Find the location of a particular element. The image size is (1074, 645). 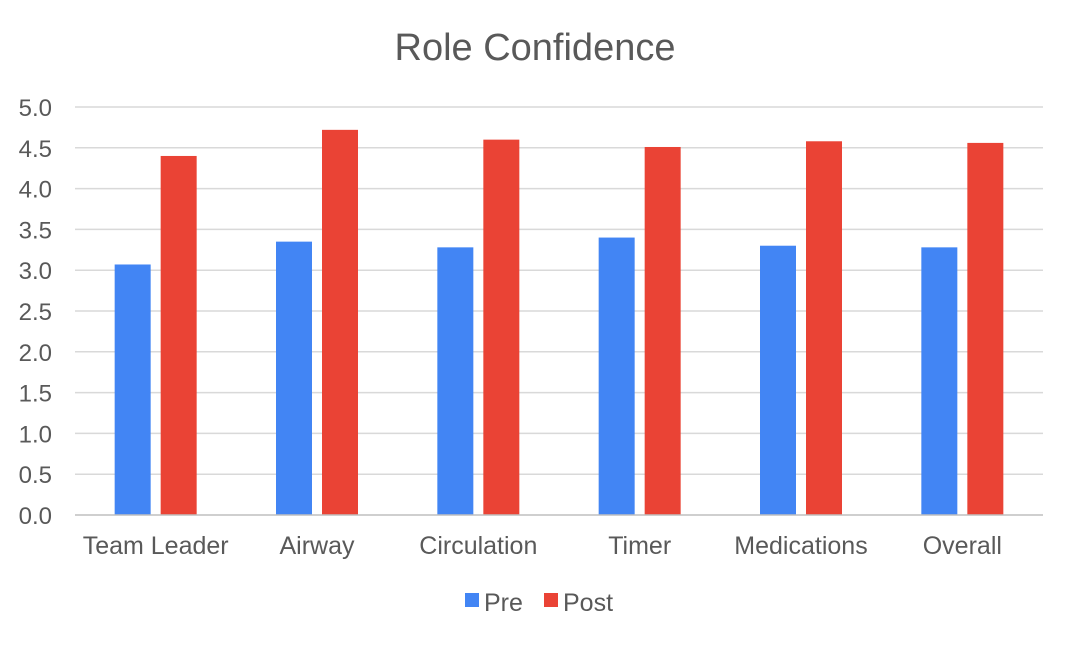

legend-label-post: Post is located at coordinates (588, 603).